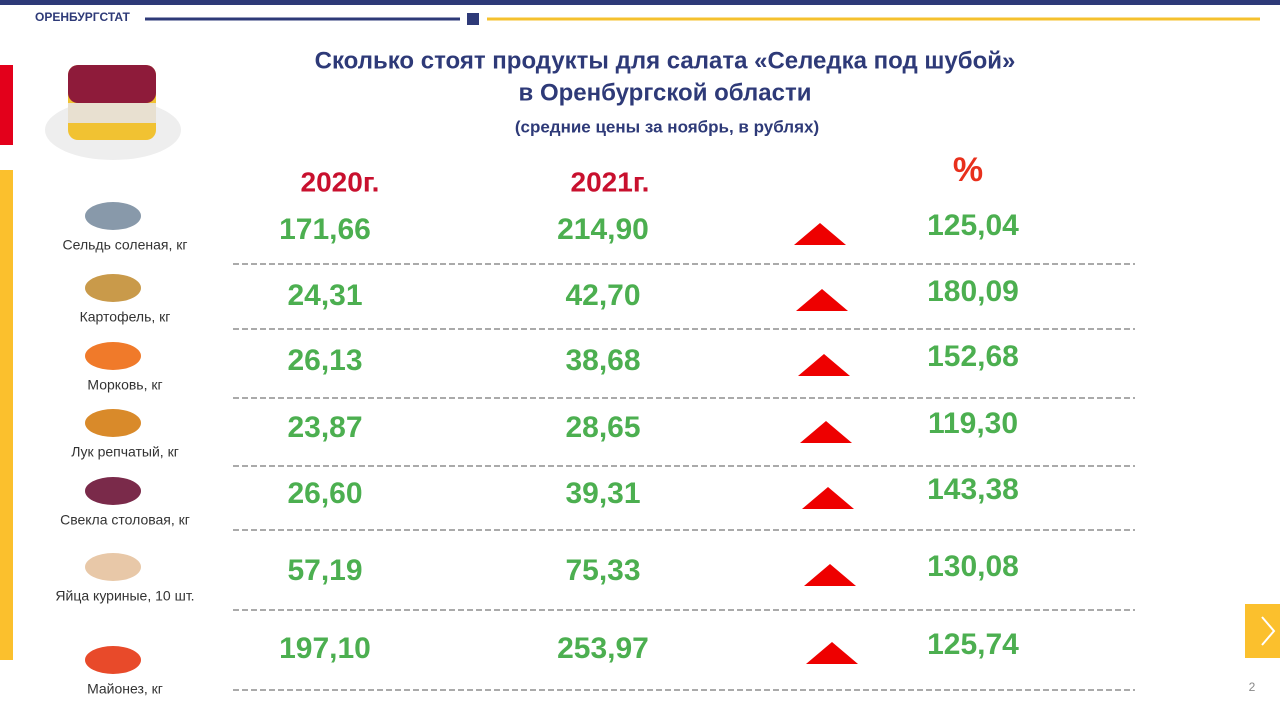 The image size is (1280, 720). What do you see at coordinates (602, 493) in the screenshot?
I see `price-2021: 39,31` at bounding box center [602, 493].